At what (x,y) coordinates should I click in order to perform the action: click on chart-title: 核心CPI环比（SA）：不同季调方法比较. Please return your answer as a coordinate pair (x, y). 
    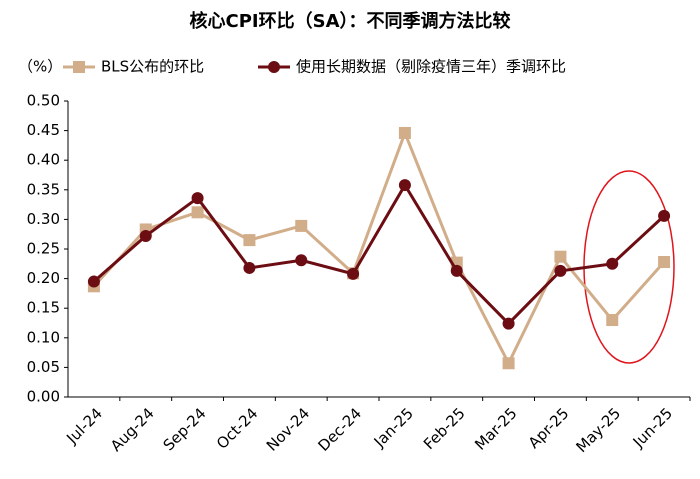
    Looking at the image, I should click on (350, 21).